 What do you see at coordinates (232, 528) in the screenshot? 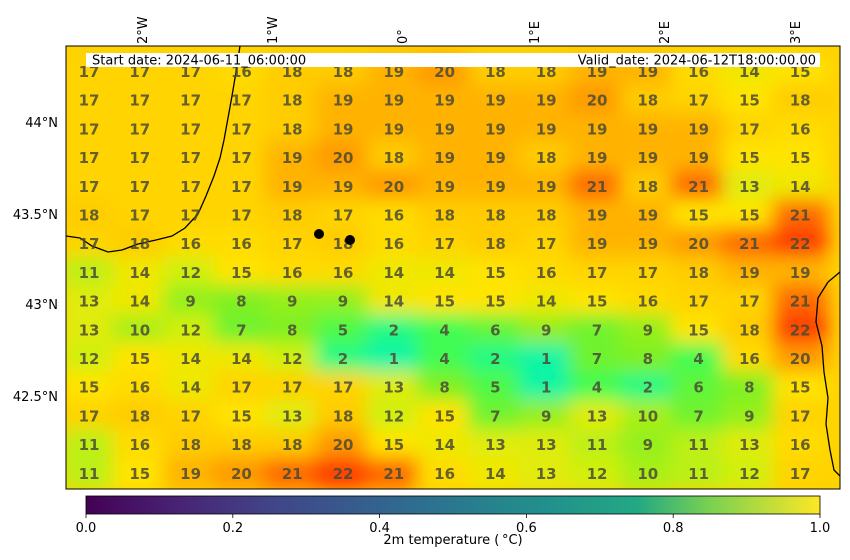
I see `colorbar-tick-label: 0.2` at bounding box center [232, 528].